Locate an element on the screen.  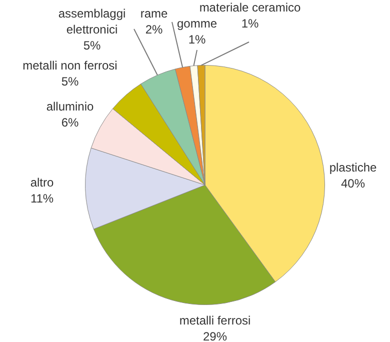
slice-label: altro is located at coordinates (42, 182).